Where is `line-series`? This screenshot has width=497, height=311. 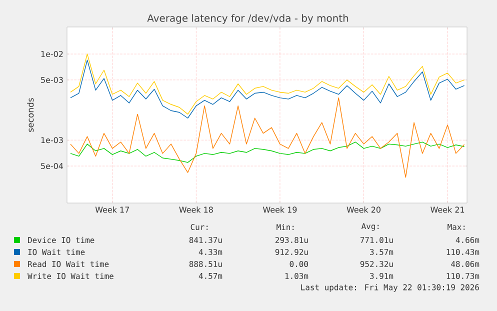
line-series is located at coordinates (267, 152).